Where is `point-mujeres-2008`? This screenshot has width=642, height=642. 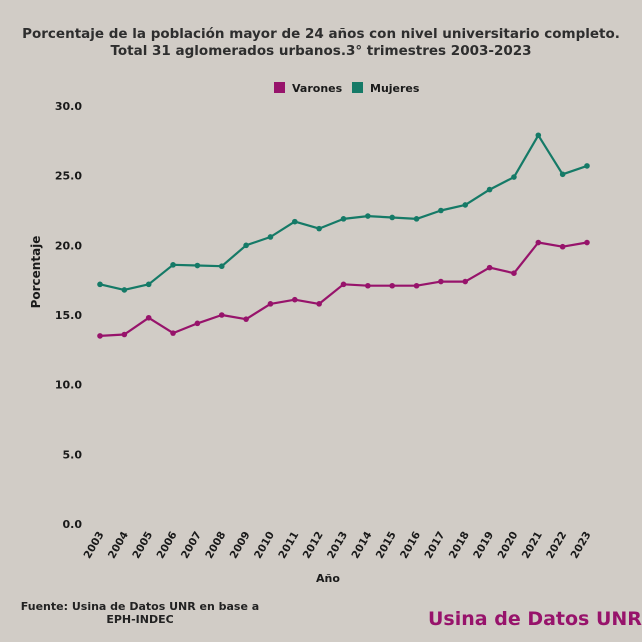 point-mujeres-2008 is located at coordinates (221, 266).